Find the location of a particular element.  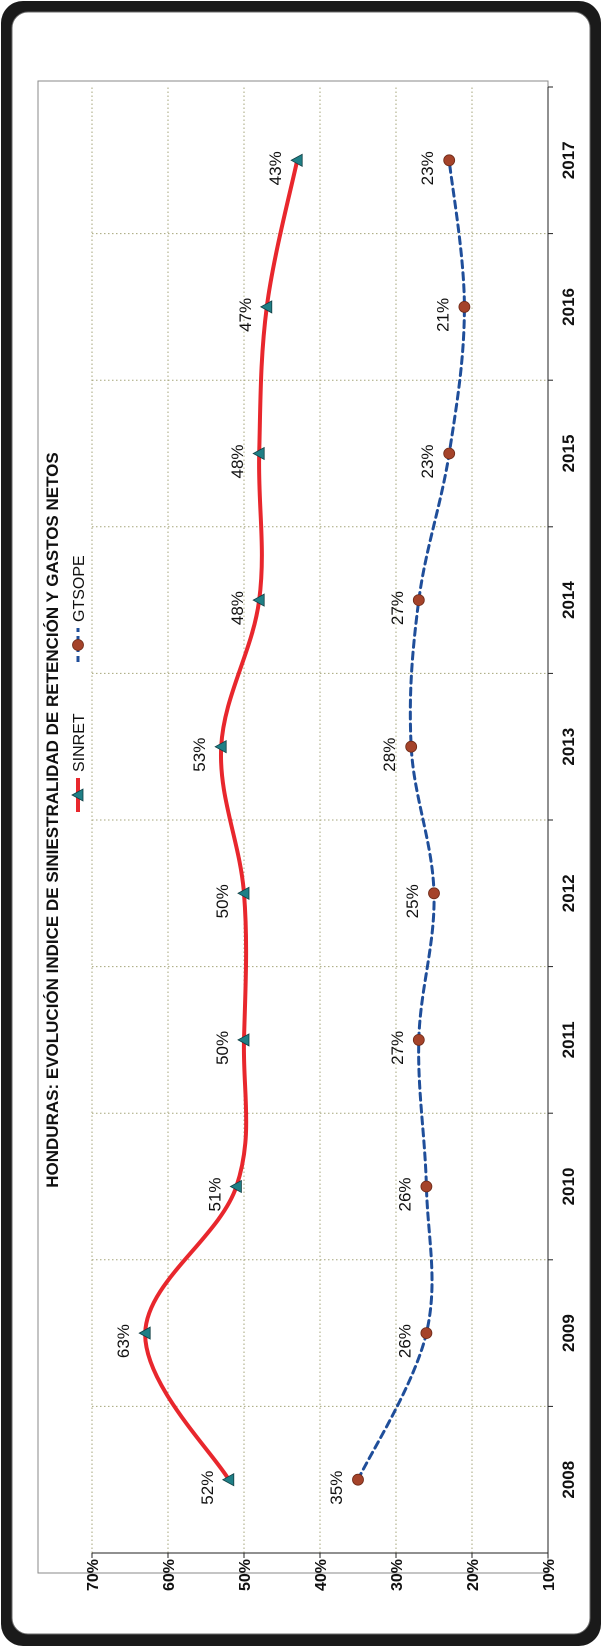

value-tick-label: 50% is located at coordinates (245, 1575).